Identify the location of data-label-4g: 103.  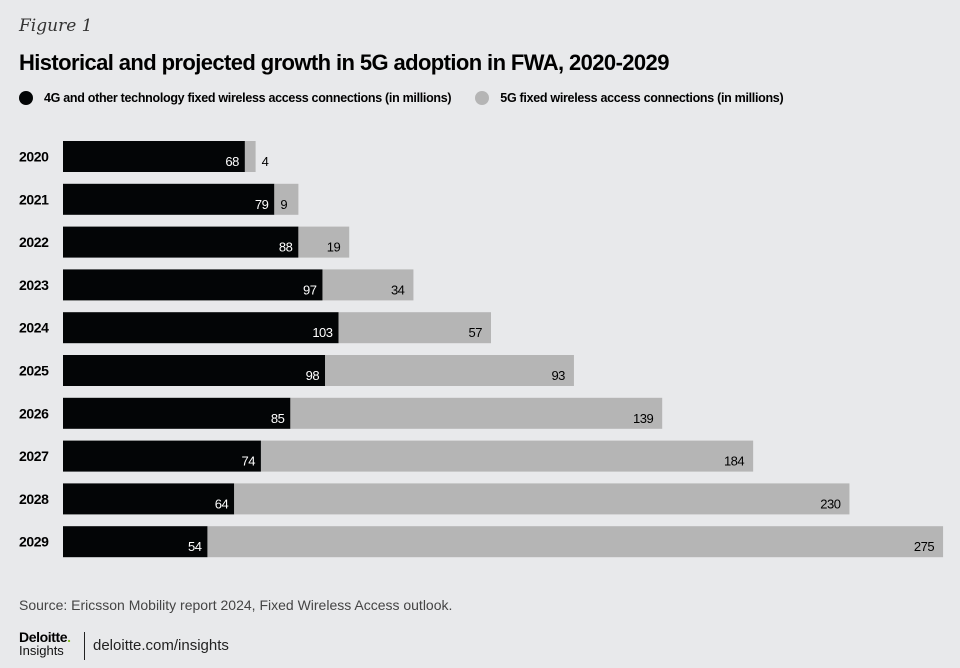
(322, 332).